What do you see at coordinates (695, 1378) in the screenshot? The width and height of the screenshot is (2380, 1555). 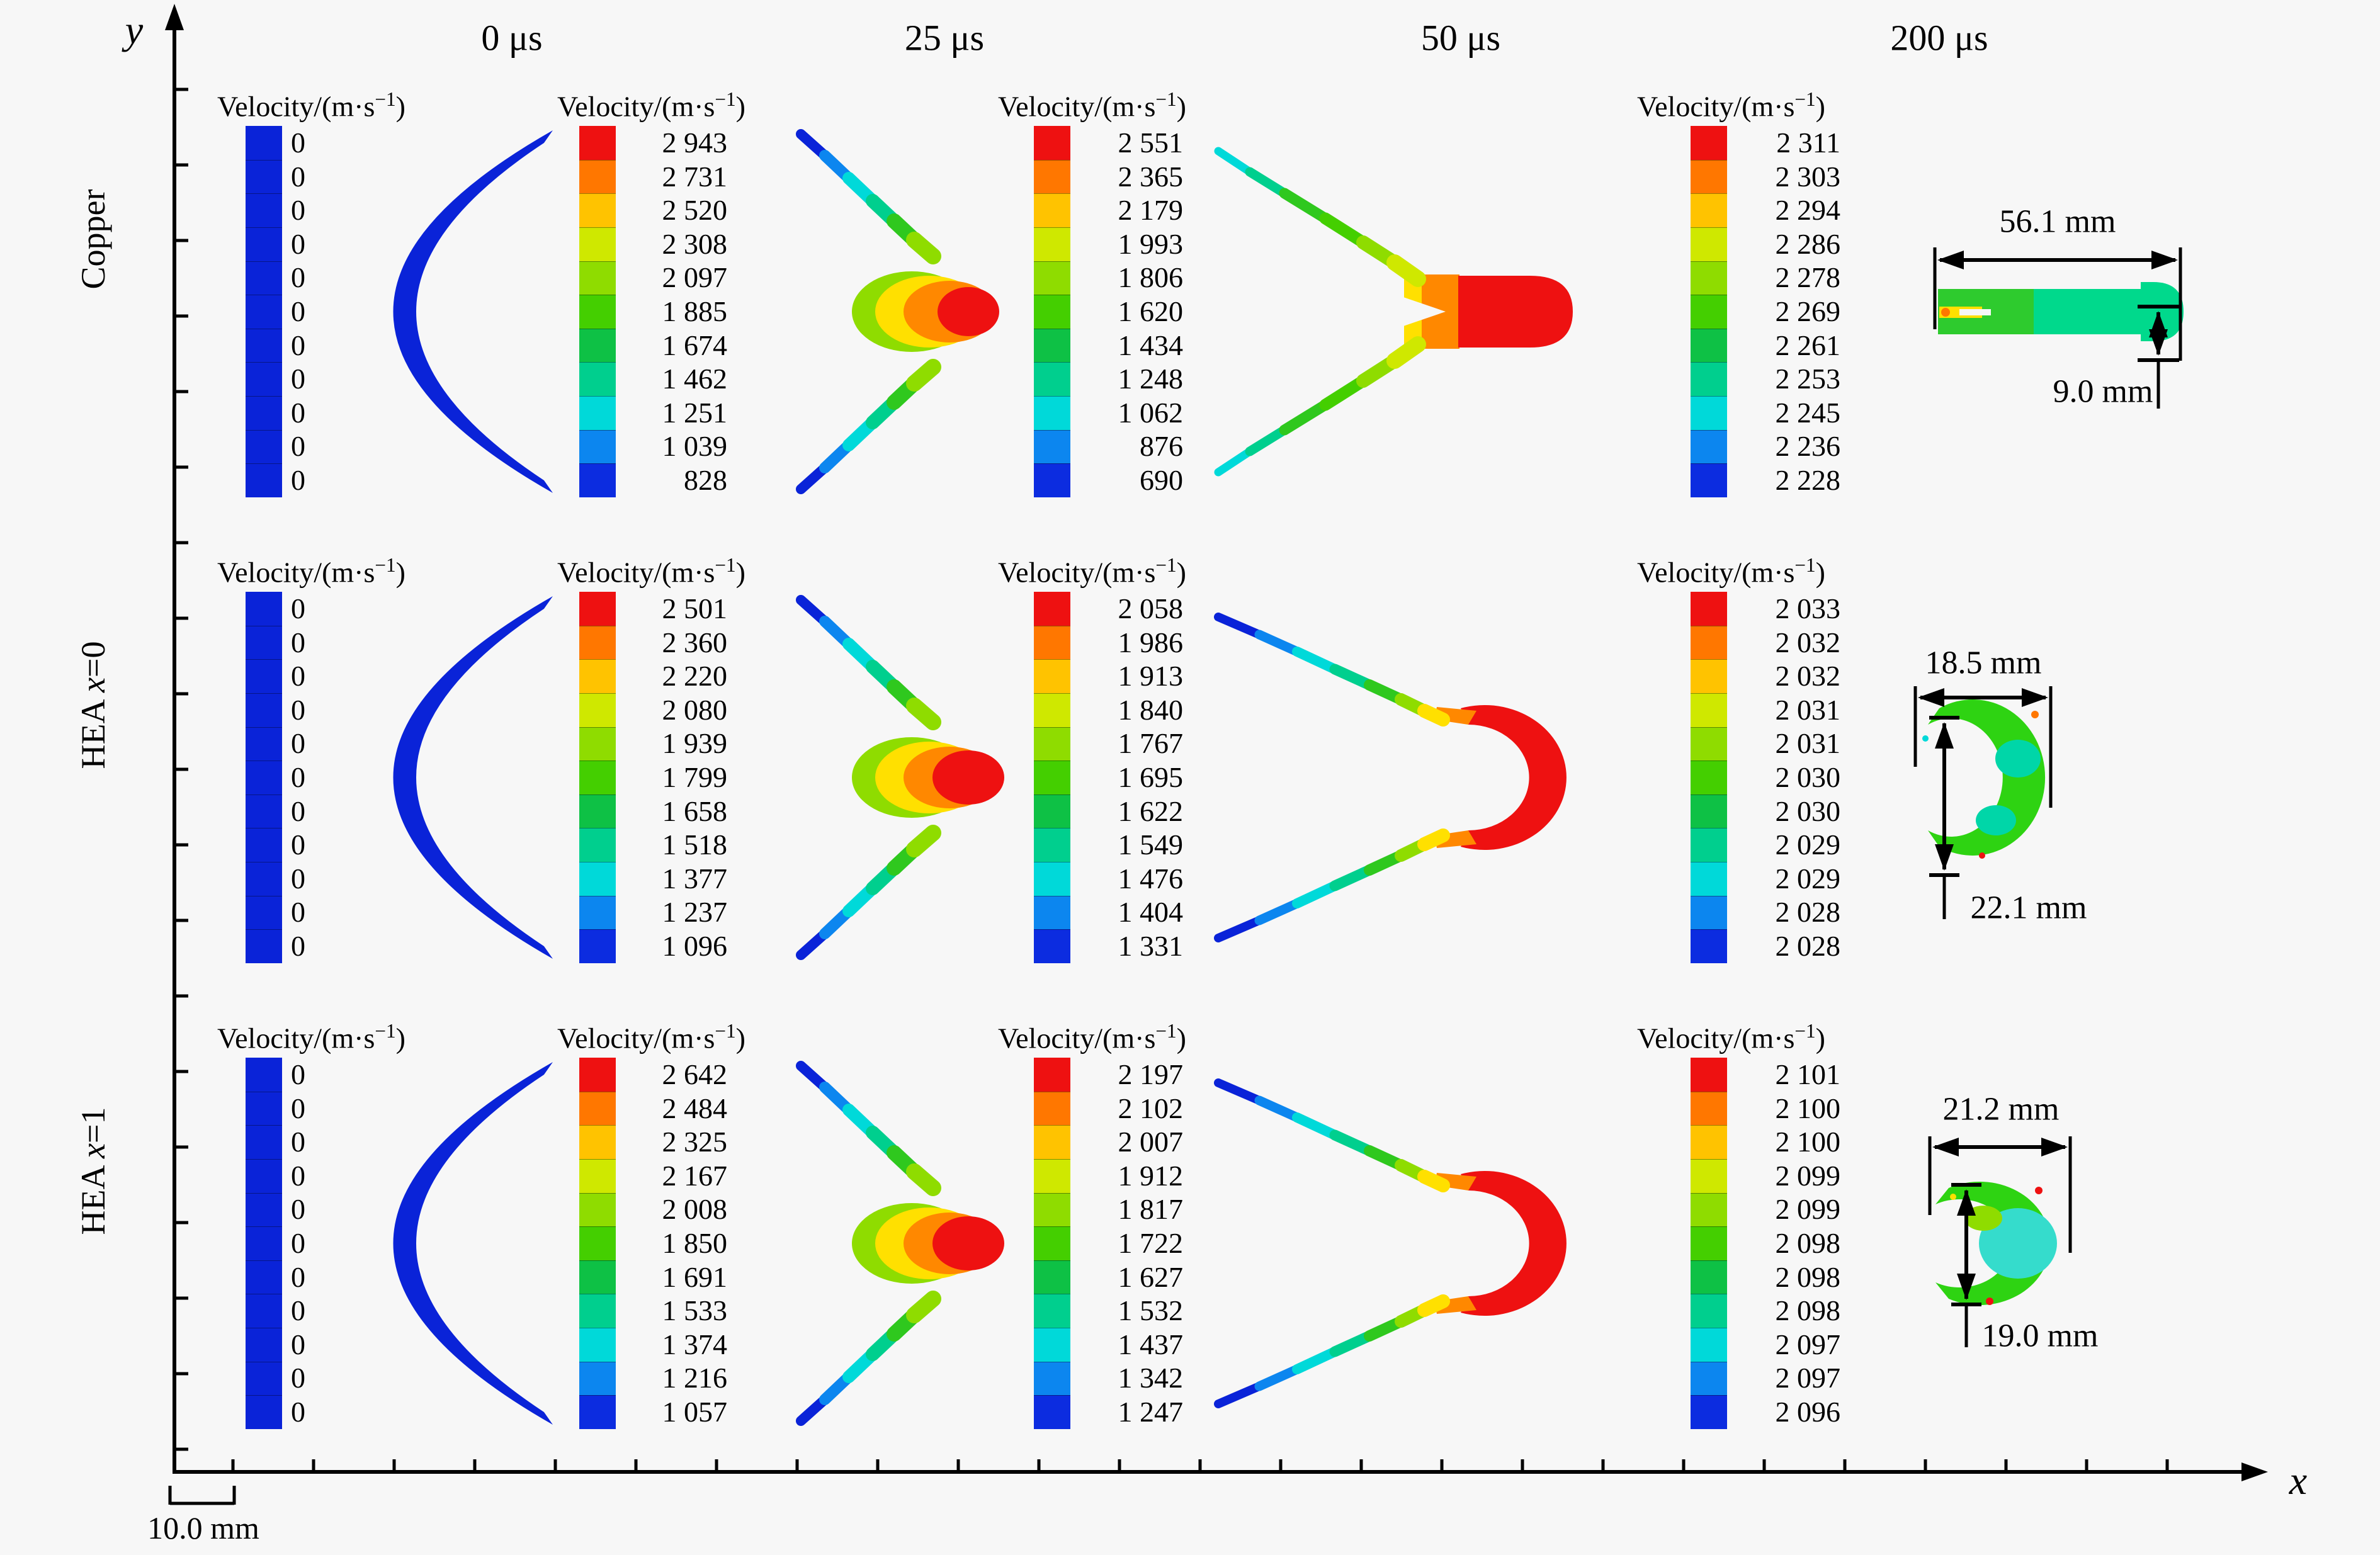 I see `colorbar-value: 1 216` at bounding box center [695, 1378].